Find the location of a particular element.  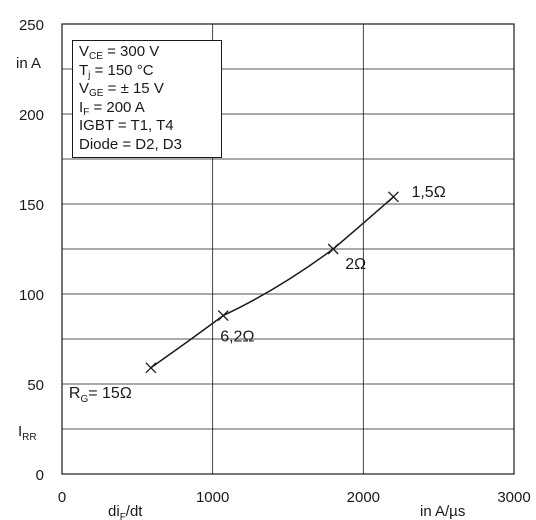

condition-line: IF = 200 A is located at coordinates (112, 108).